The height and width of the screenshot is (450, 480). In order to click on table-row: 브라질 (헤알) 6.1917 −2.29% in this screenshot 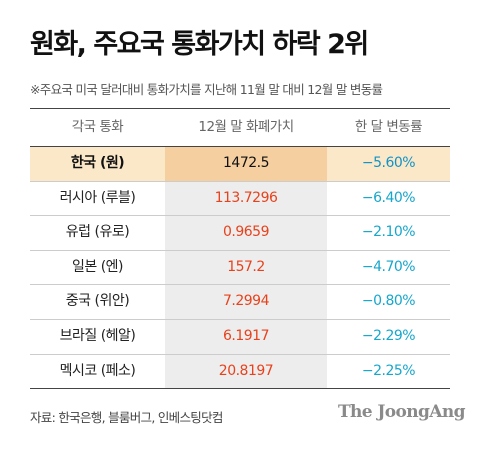, I will do `click(240, 336)`.